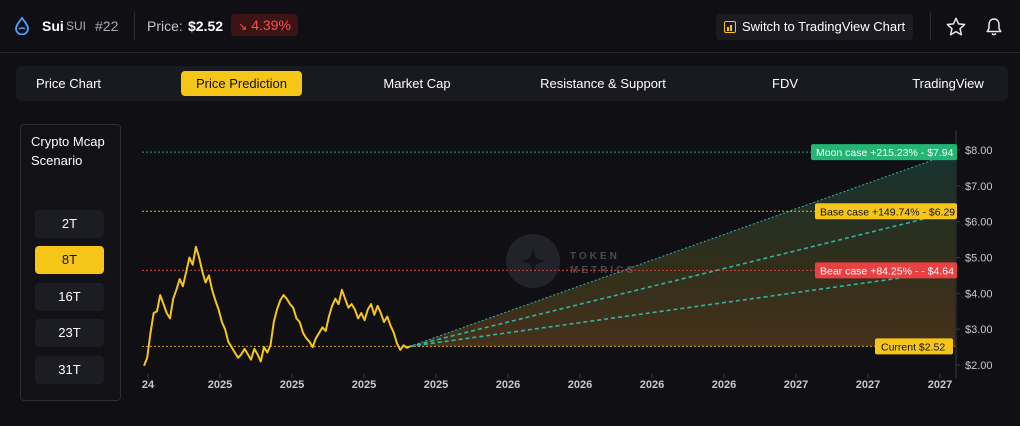 This screenshot has height=426, width=1020. Describe the element at coordinates (603, 270) in the screenshot. I see `watermark-line2: METRICS` at that location.